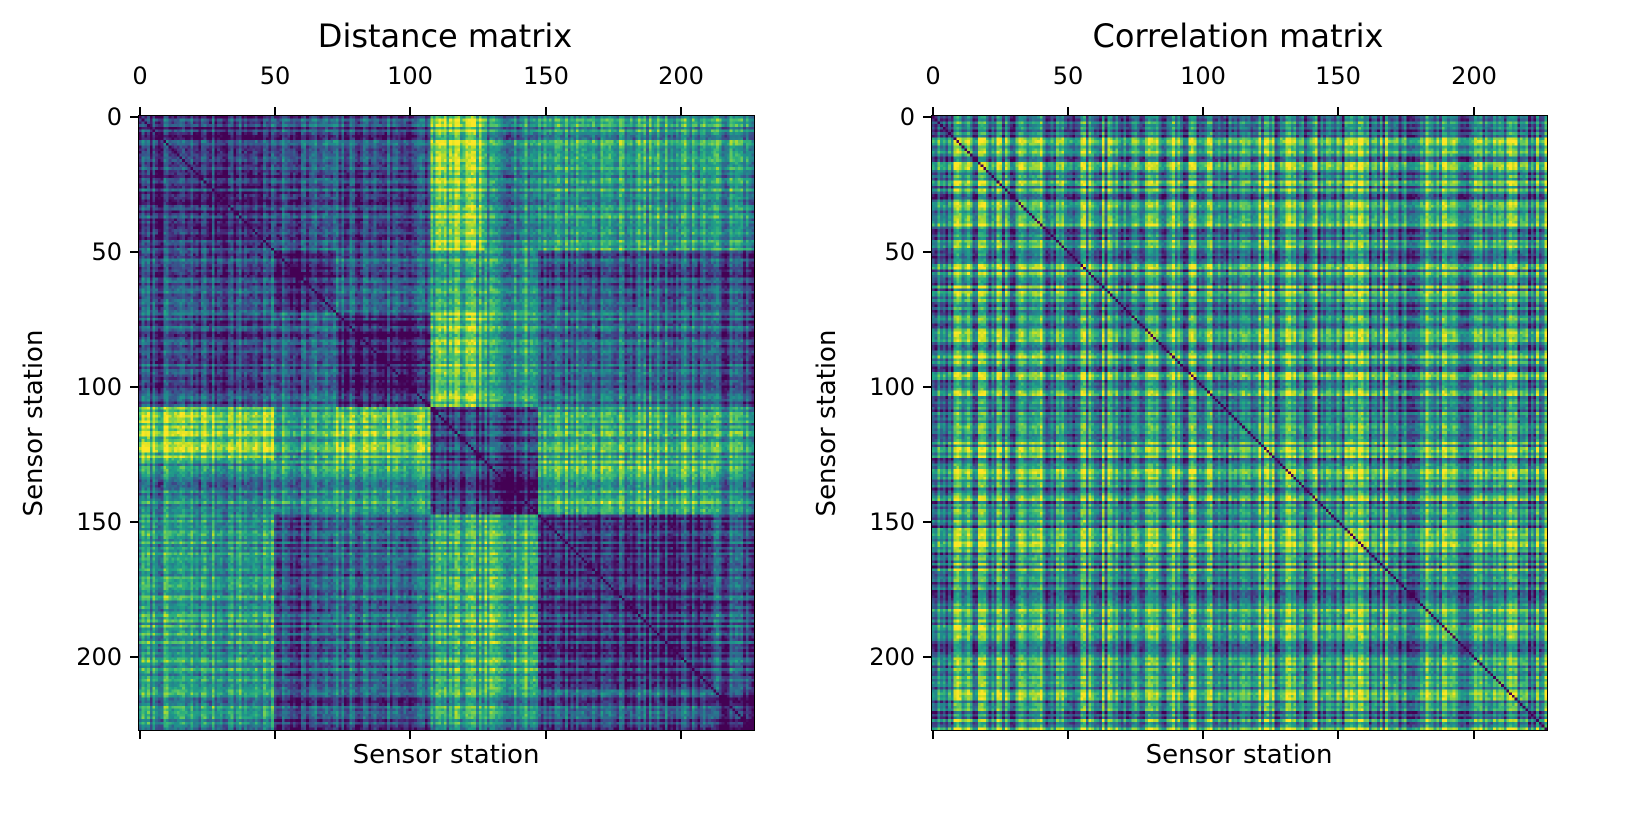 The height and width of the screenshot is (834, 1650). Describe the element at coordinates (827, 423) in the screenshot. I see `y-axis-label: Sensor station` at that location.